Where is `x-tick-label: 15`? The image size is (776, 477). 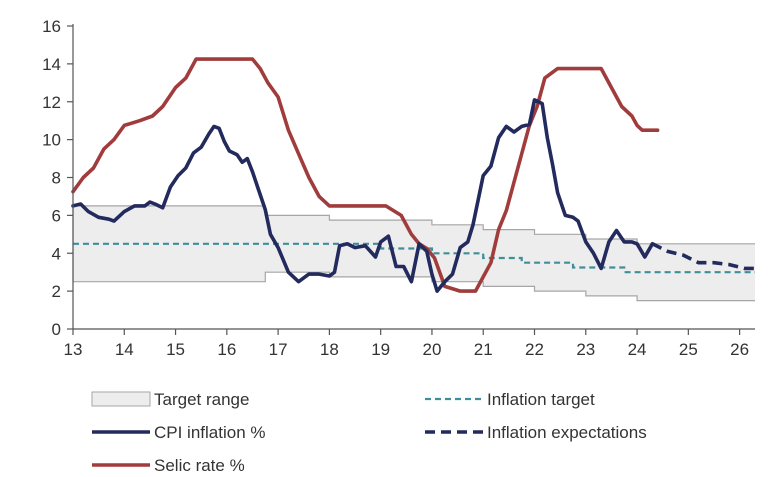 x-tick-label: 15 is located at coordinates (175, 349).